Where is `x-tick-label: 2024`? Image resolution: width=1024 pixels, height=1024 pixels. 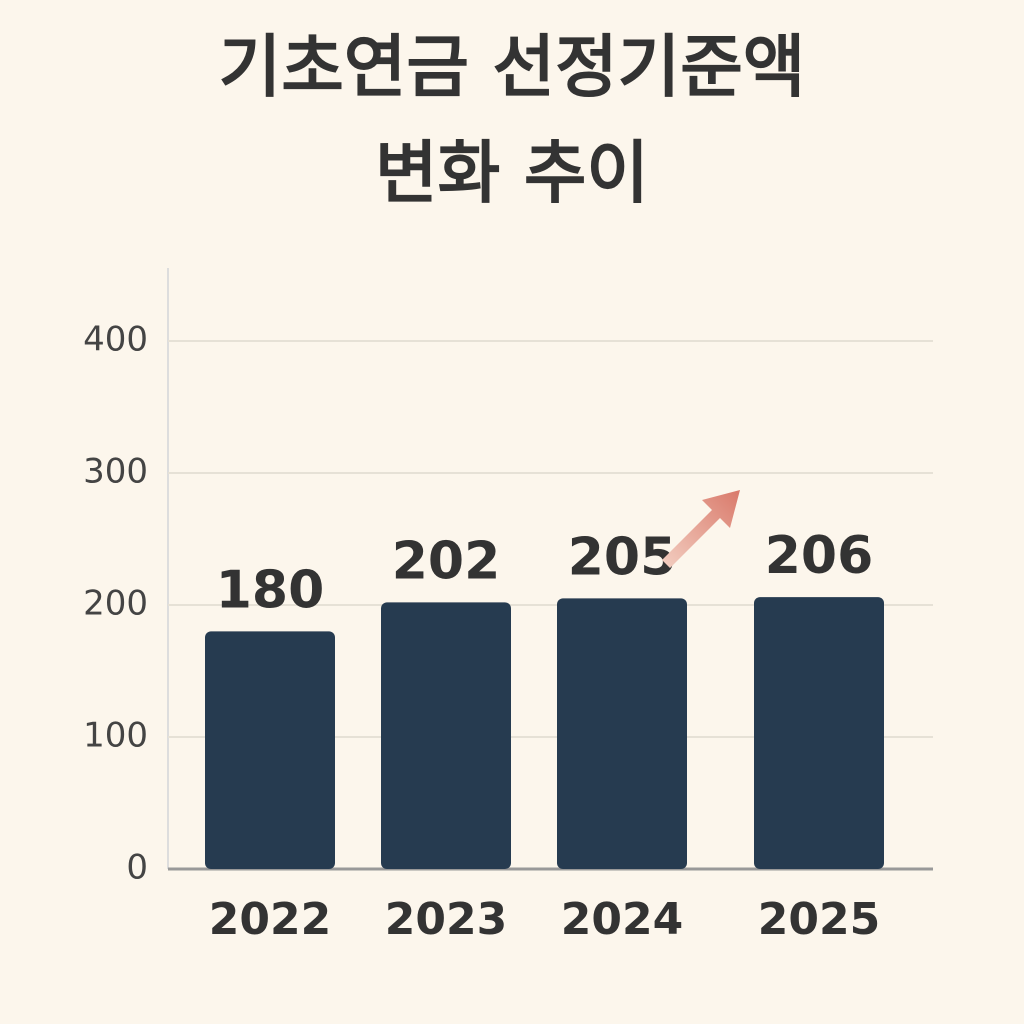
x-tick-label: 2024 is located at coordinates (622, 919).